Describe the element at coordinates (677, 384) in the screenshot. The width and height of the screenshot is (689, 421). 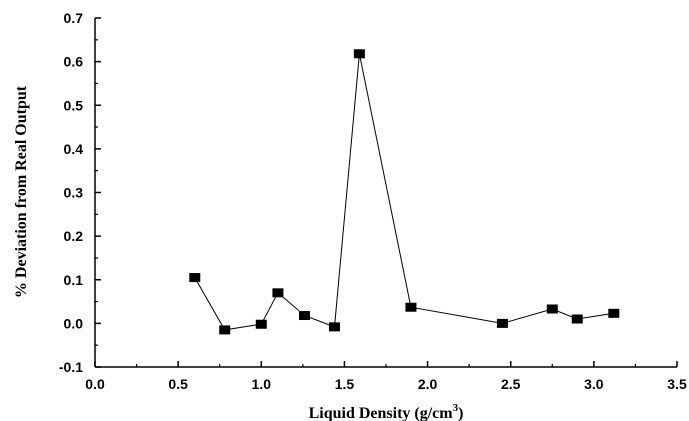
I see `x-tick-label-7: 3.5` at that location.